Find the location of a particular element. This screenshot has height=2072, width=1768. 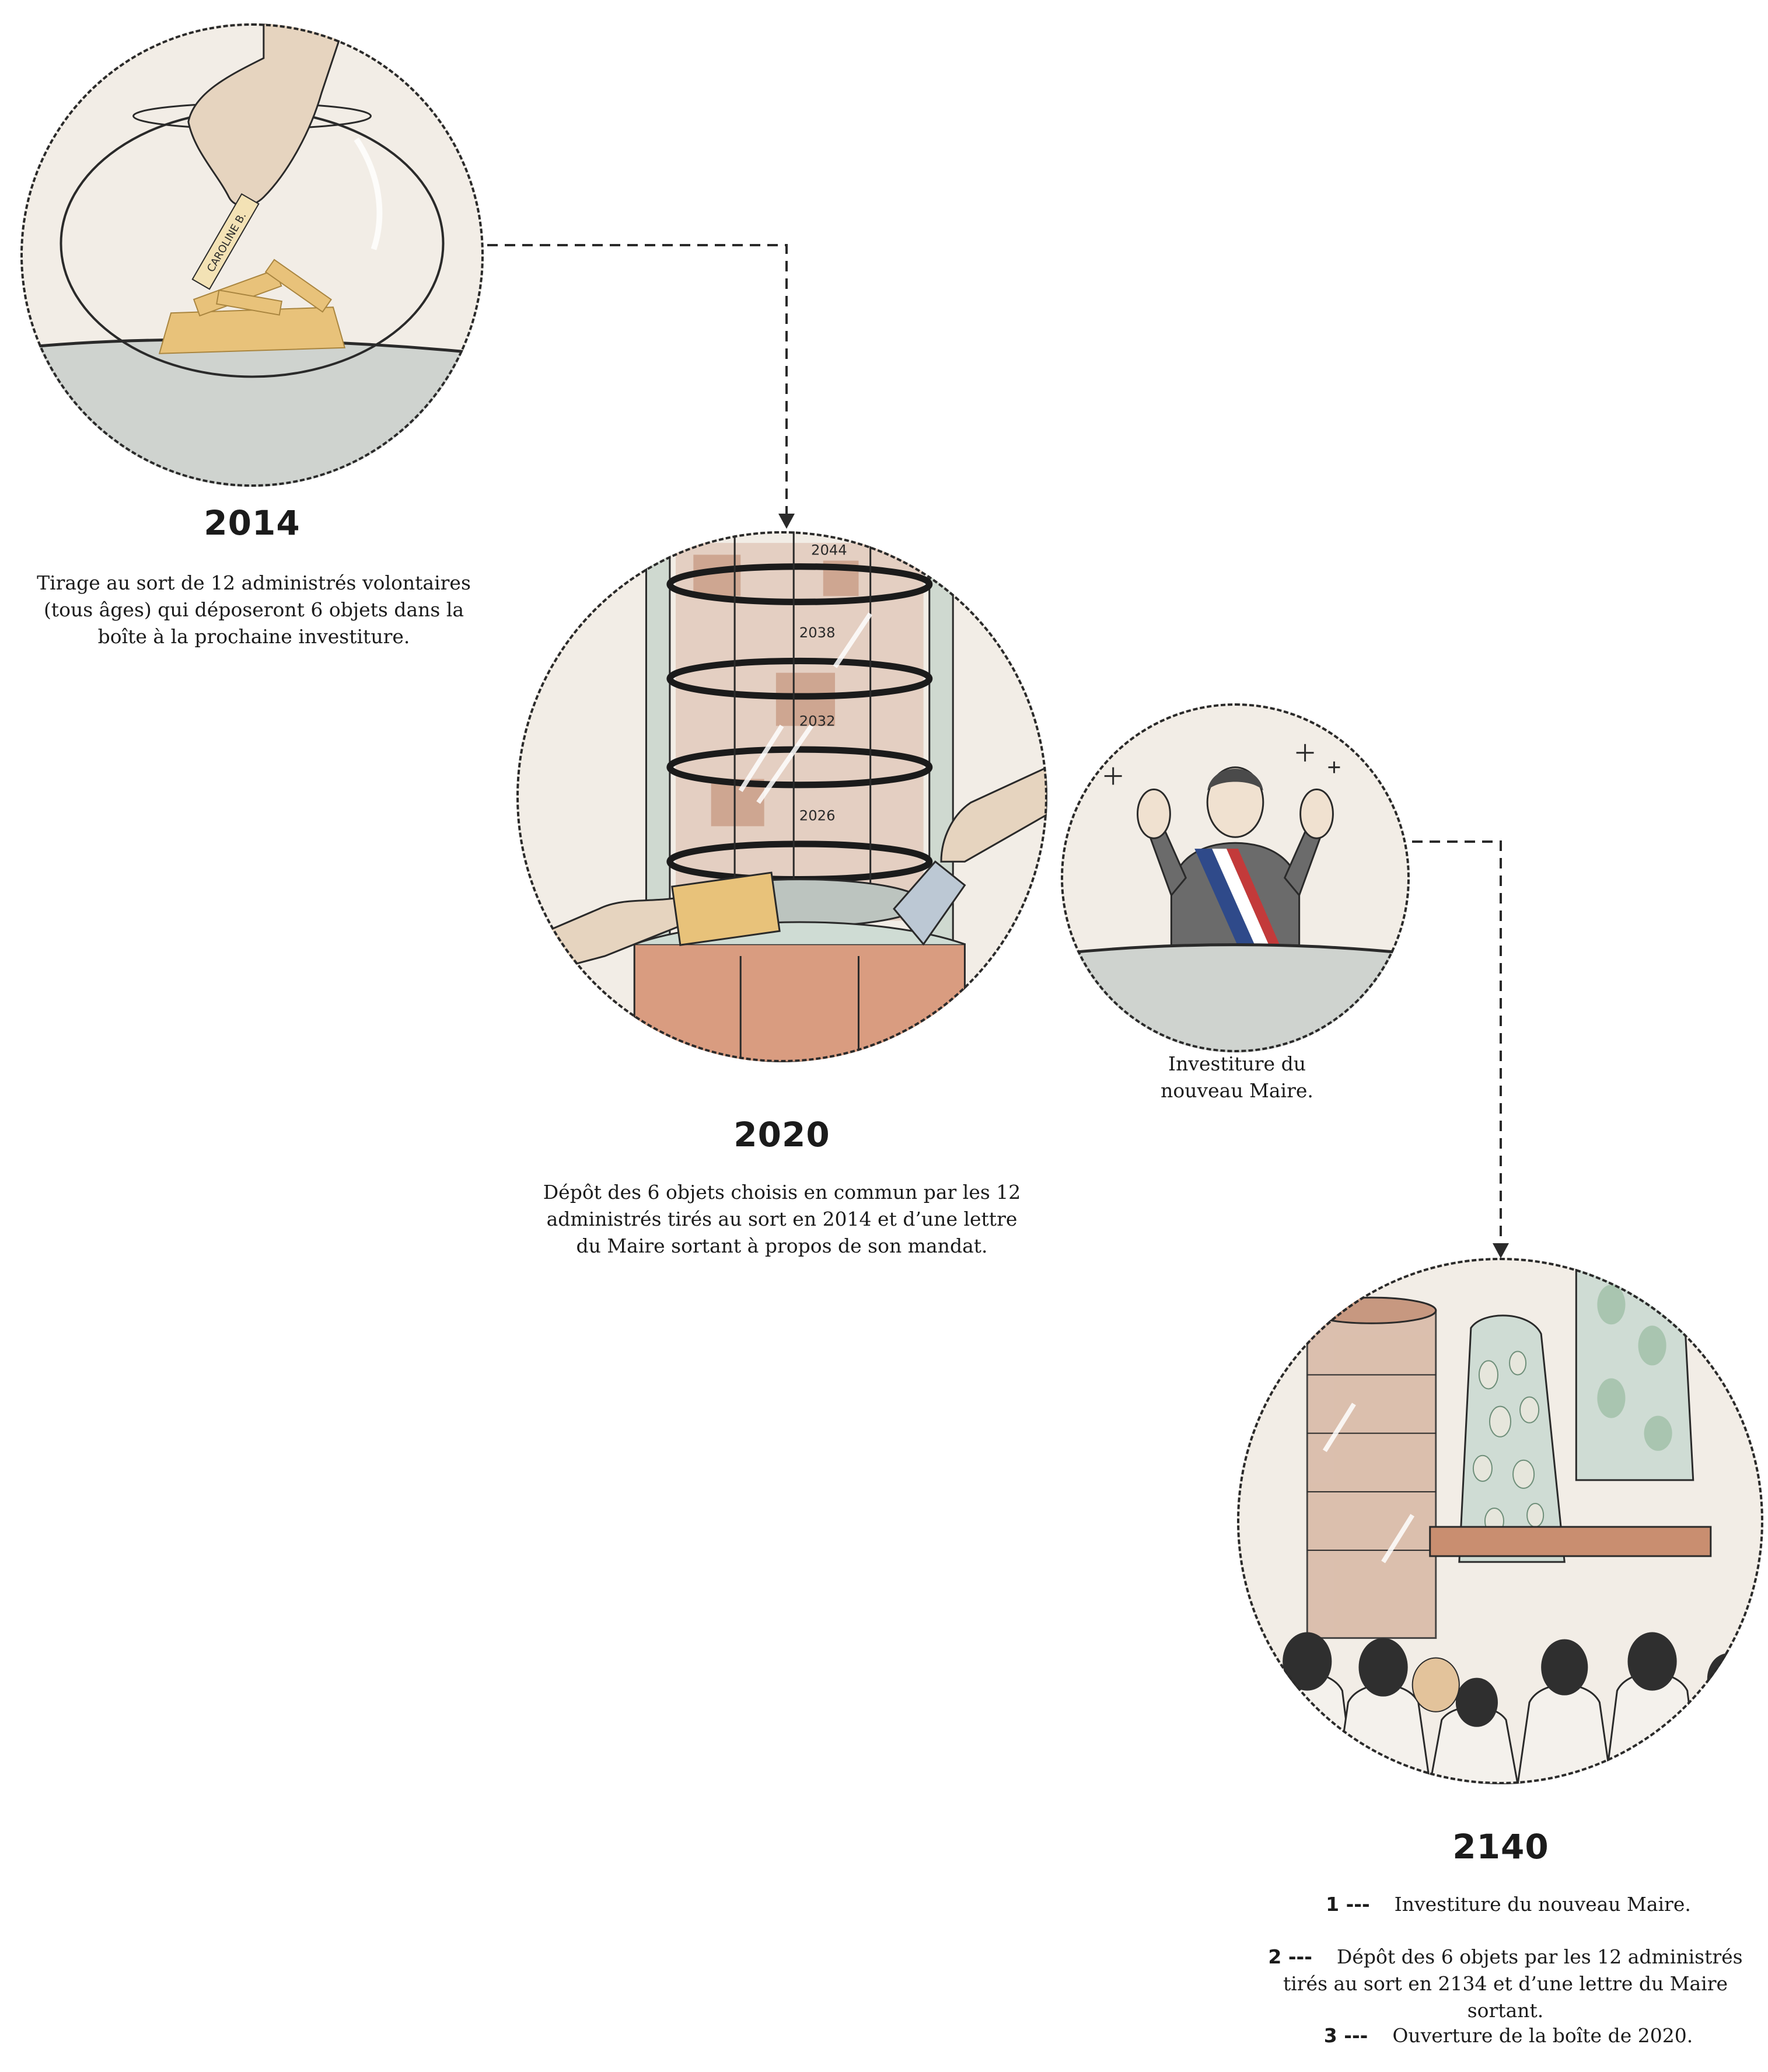

connector-2014-2020 is located at coordinates (637, 379).